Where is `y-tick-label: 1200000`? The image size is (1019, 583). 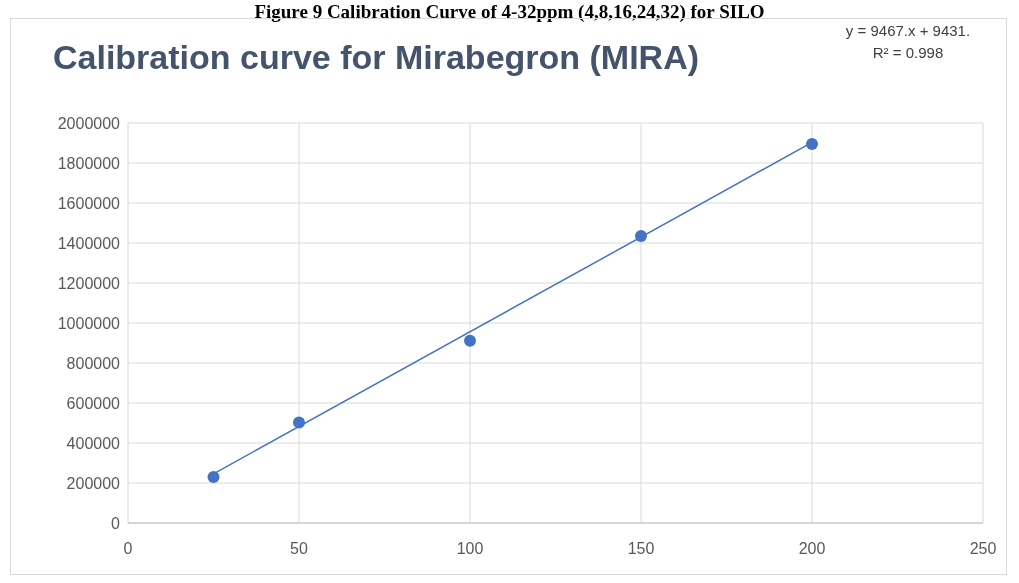
y-tick-label: 1200000 is located at coordinates (89, 283).